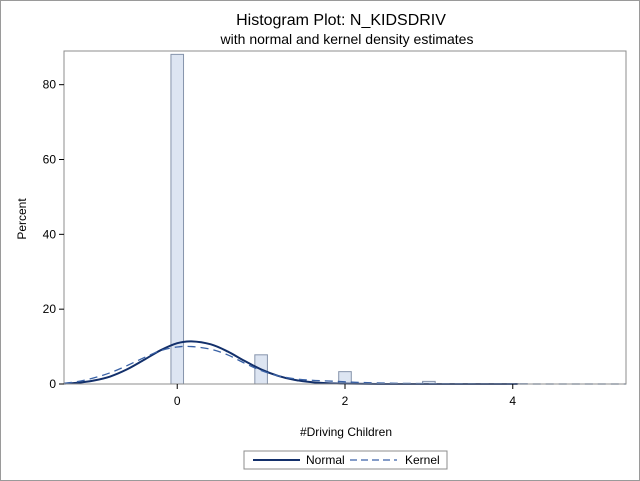 Image resolution: width=640 pixels, height=481 pixels. I want to click on y-axis-label: Percent, so click(22, 219).